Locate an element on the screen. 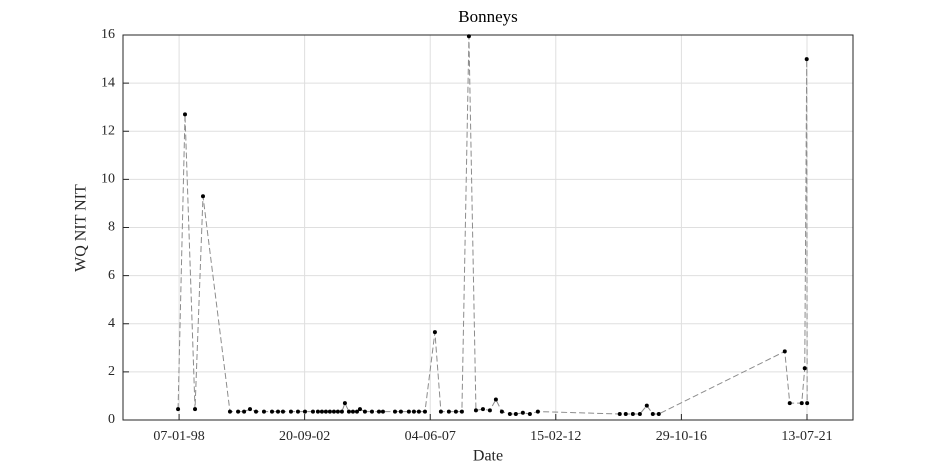 Image resolution: width=945 pixels, height=472 pixels. y-tick-label: 12 is located at coordinates (108, 130).